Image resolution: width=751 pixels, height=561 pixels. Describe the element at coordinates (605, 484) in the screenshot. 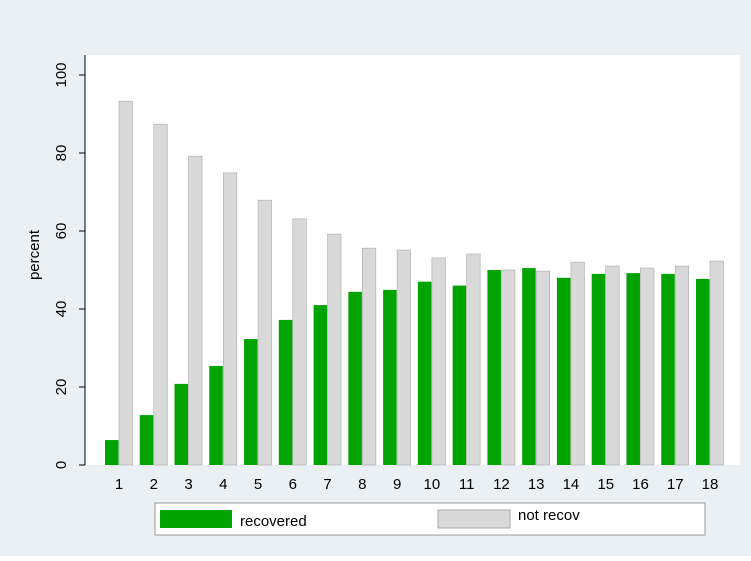

I see `x-tick-label: 15` at that location.